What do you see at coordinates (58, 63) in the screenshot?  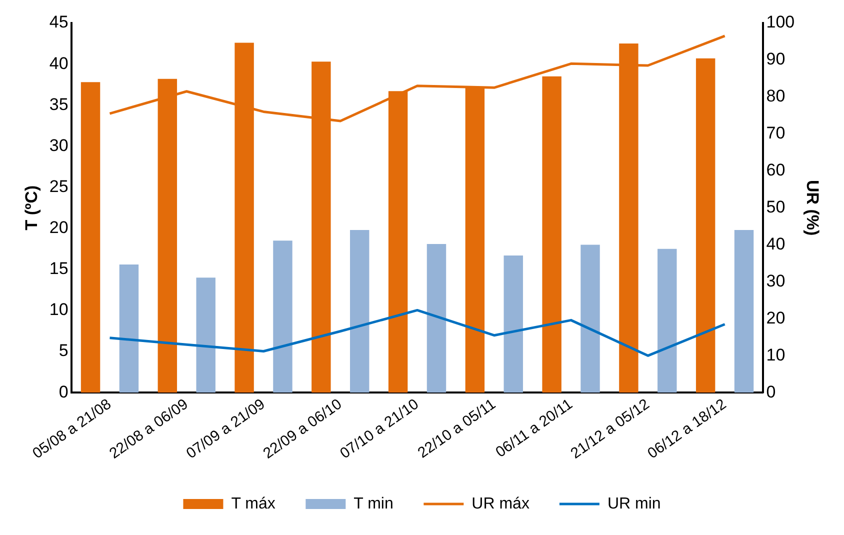 I see `y-tick-label: 40` at bounding box center [58, 63].